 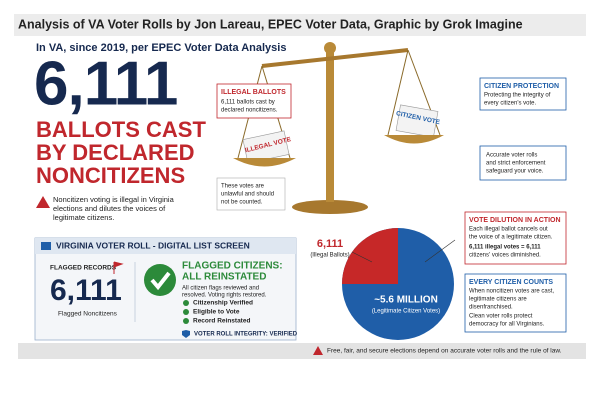 I want to click on callout-text: Protecting the integrity of, so click(x=517, y=96).